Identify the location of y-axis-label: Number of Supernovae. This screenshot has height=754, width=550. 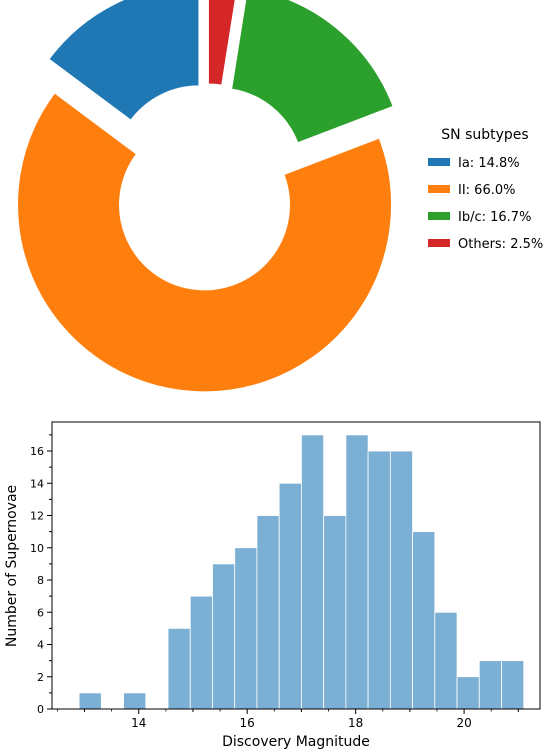
(12, 566).